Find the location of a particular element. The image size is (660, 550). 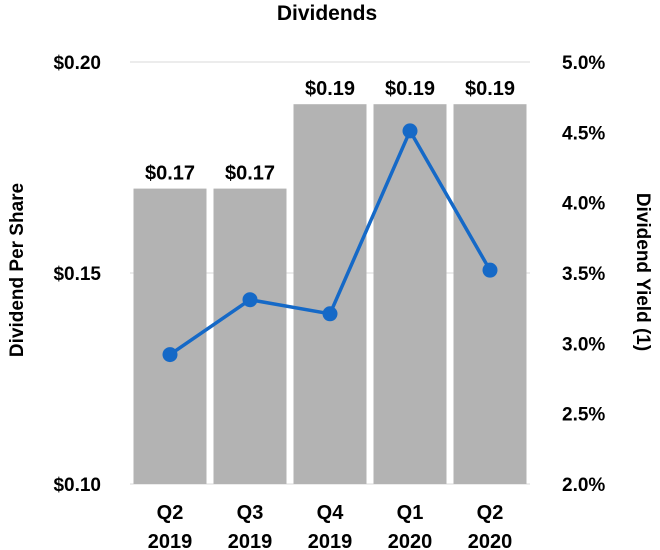

category-label: Q1 2020 is located at coordinates (410, 526).